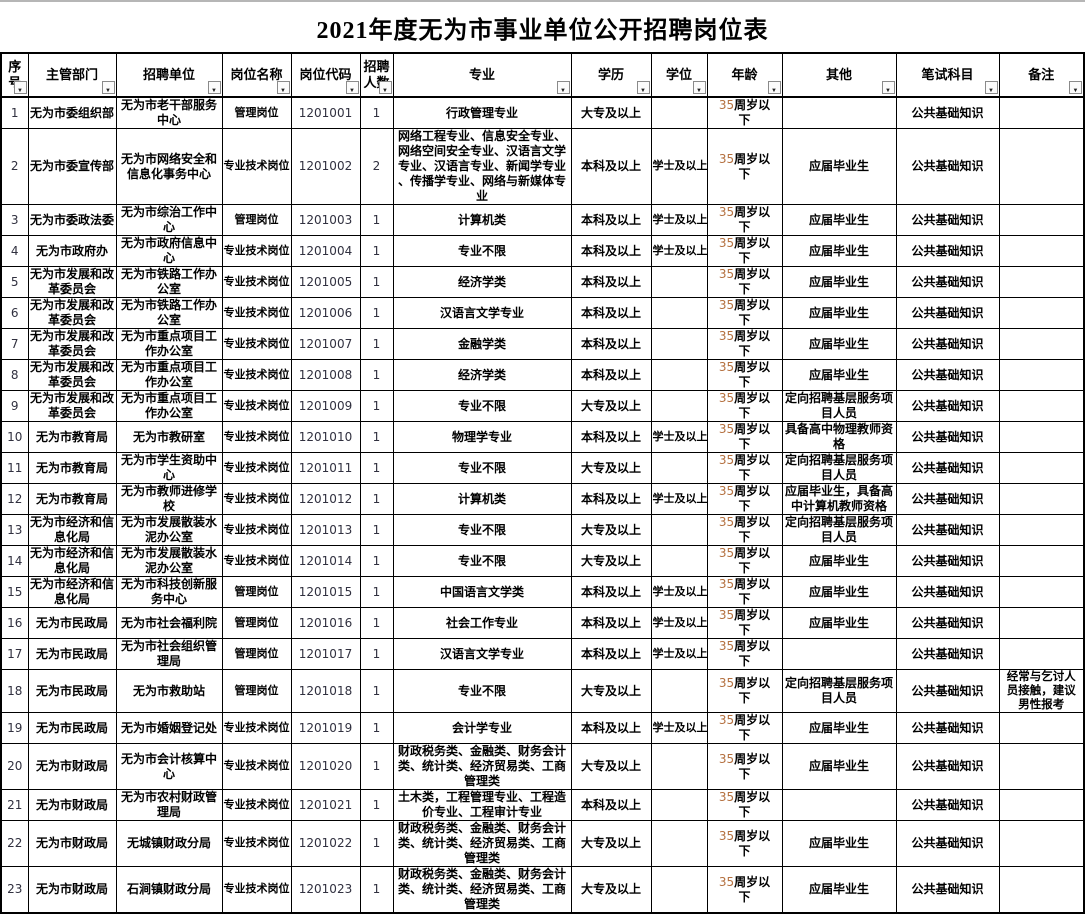  I want to click on header-cell-dept: 主管部门, so click(72, 75).